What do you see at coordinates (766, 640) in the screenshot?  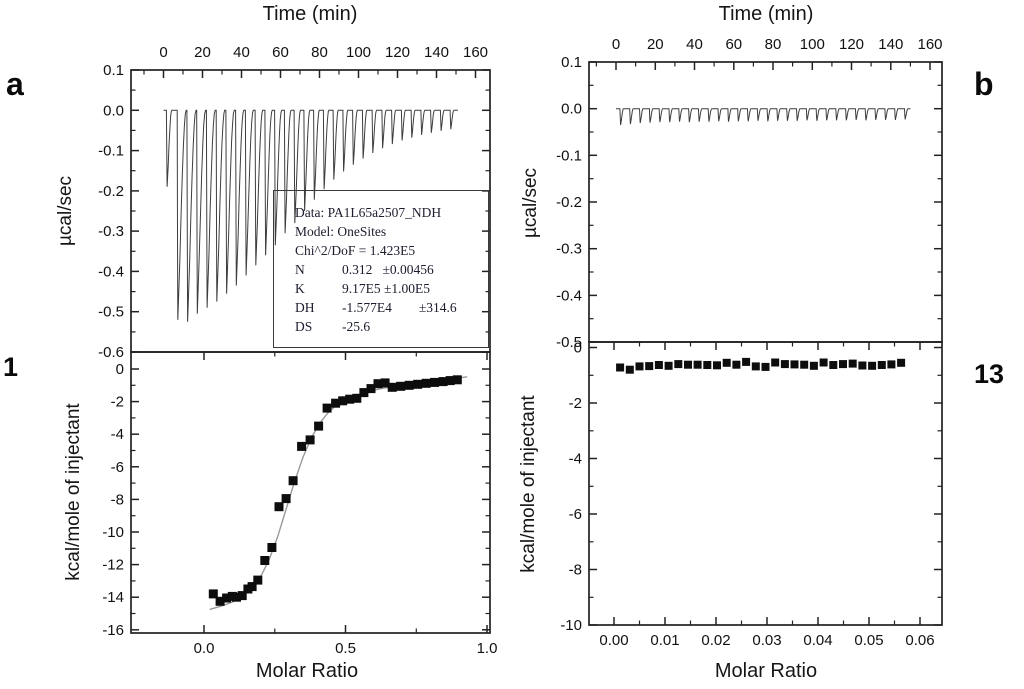 I see `tick-label: 0.03` at bounding box center [766, 640].